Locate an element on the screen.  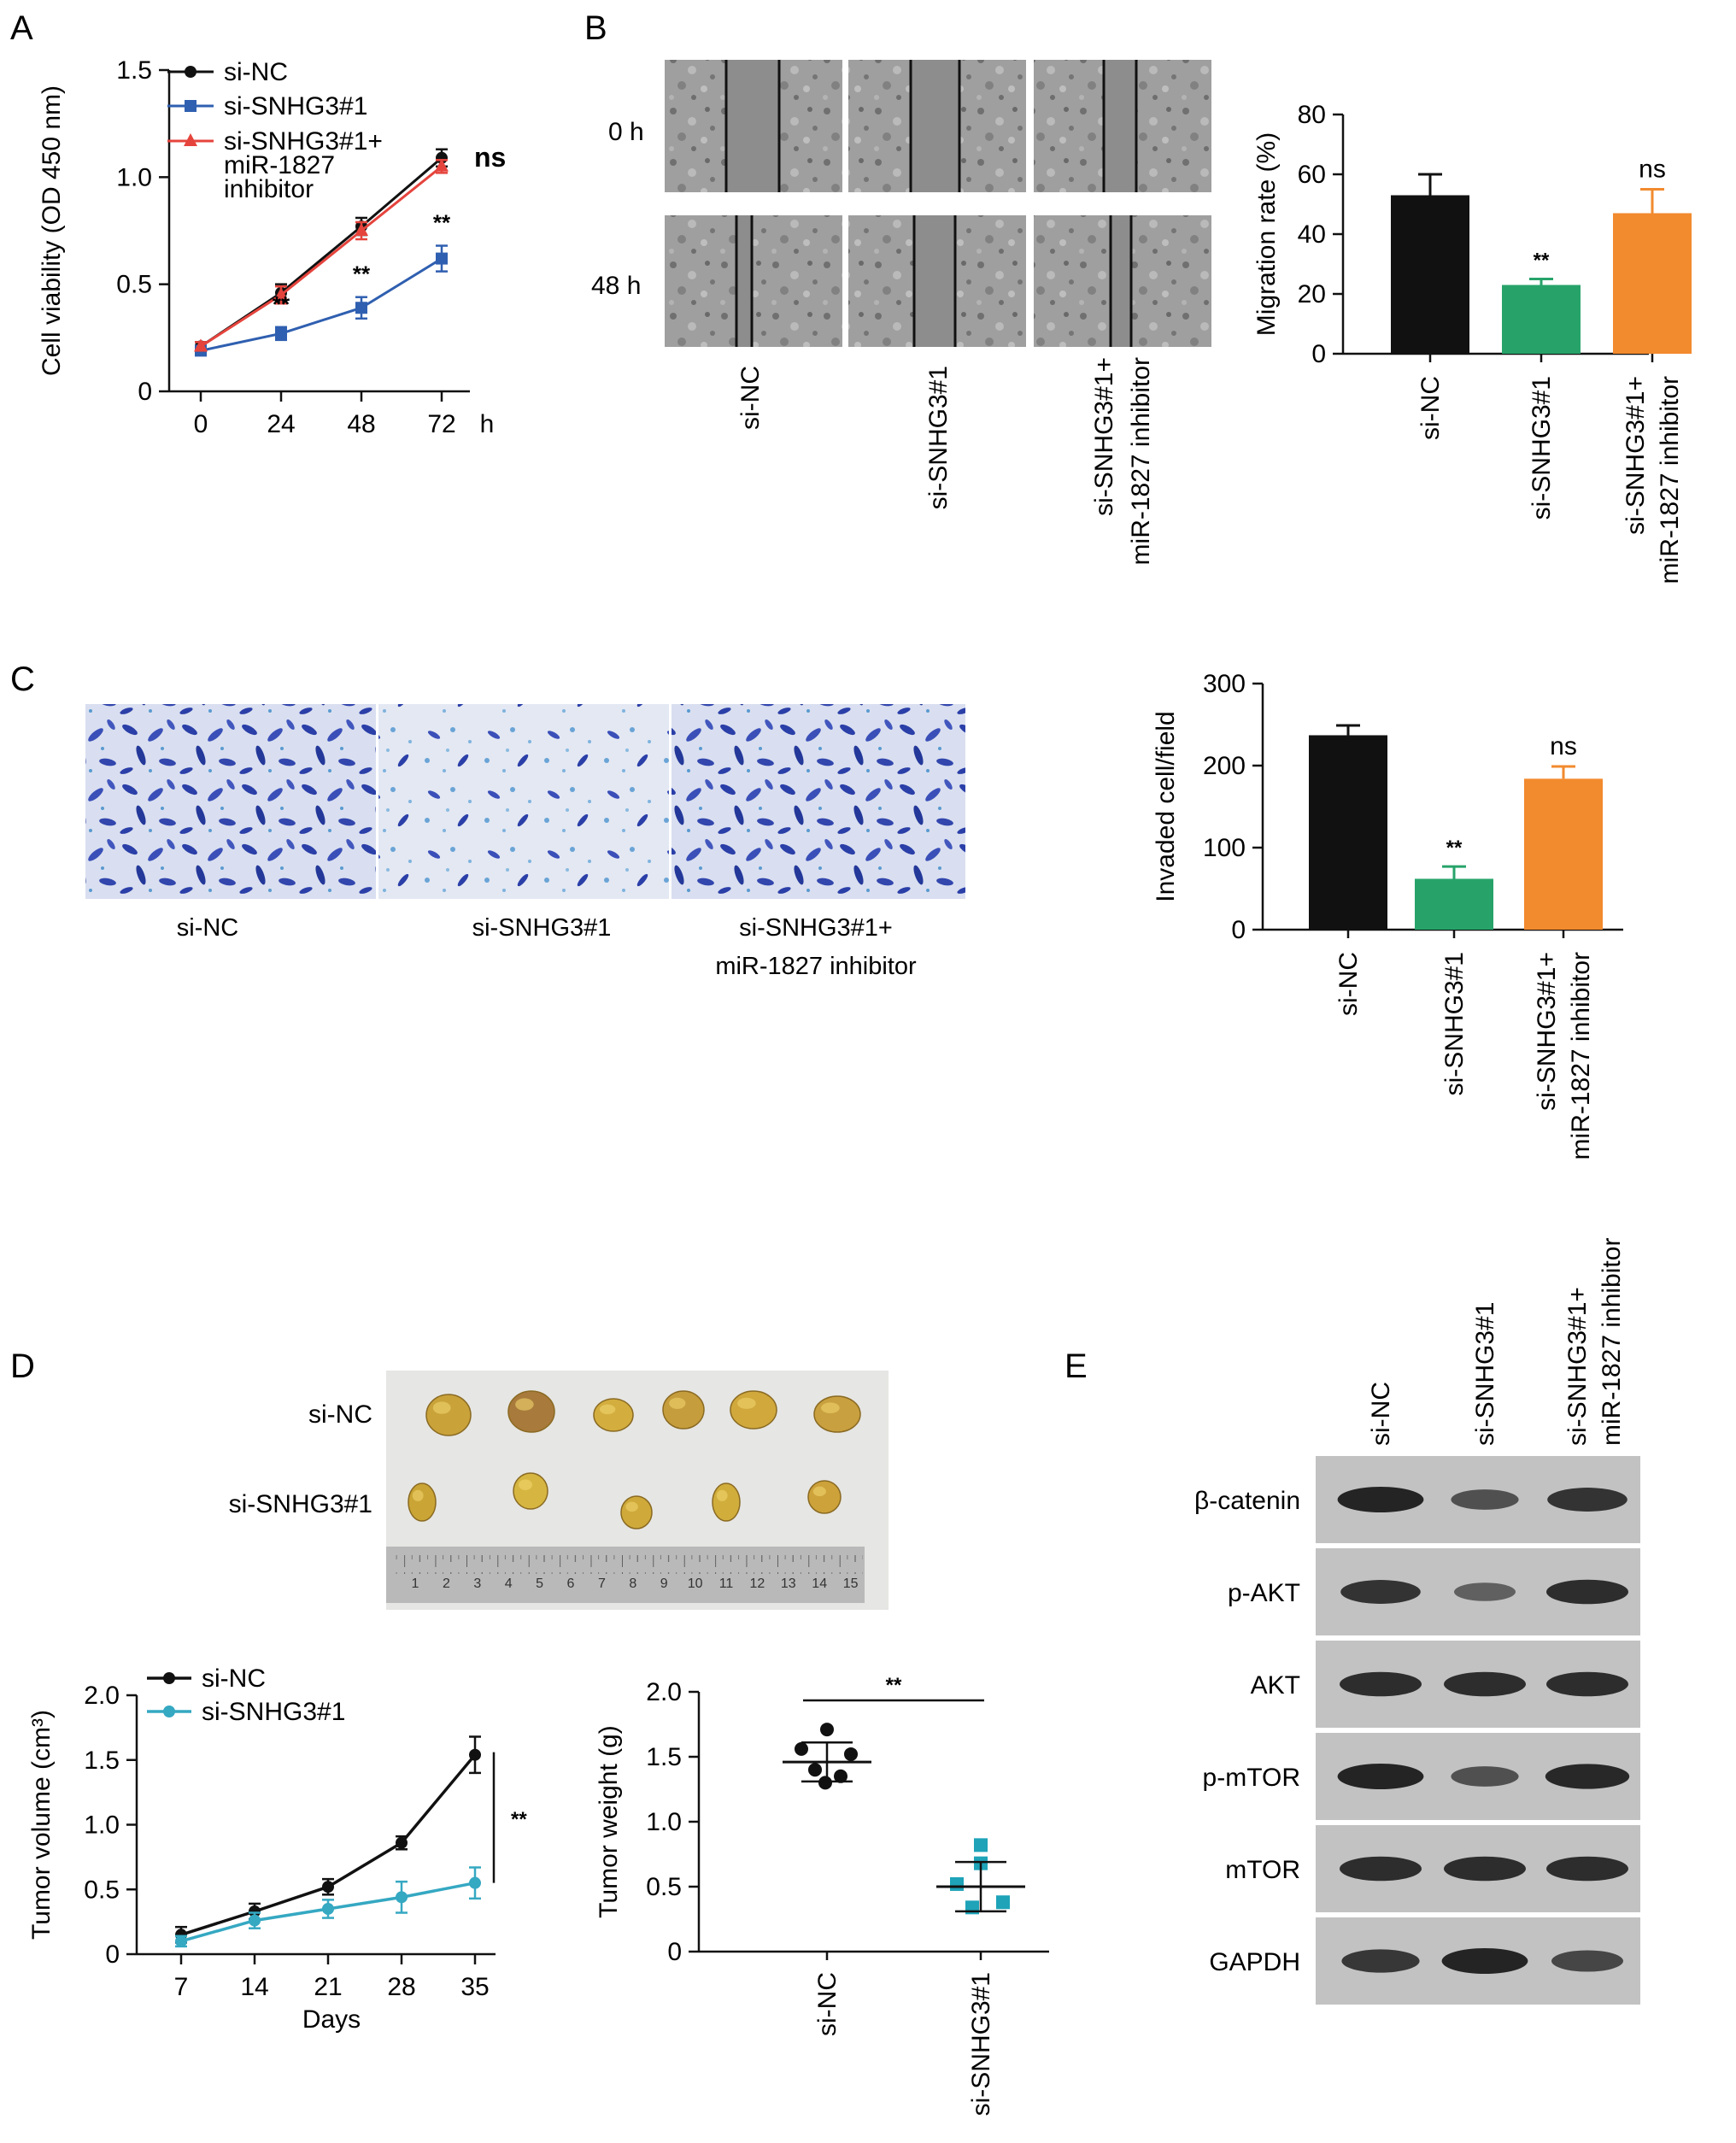
panel-c-y-axis-label: Invaded cell/field is located at coordinates (1166, 806).